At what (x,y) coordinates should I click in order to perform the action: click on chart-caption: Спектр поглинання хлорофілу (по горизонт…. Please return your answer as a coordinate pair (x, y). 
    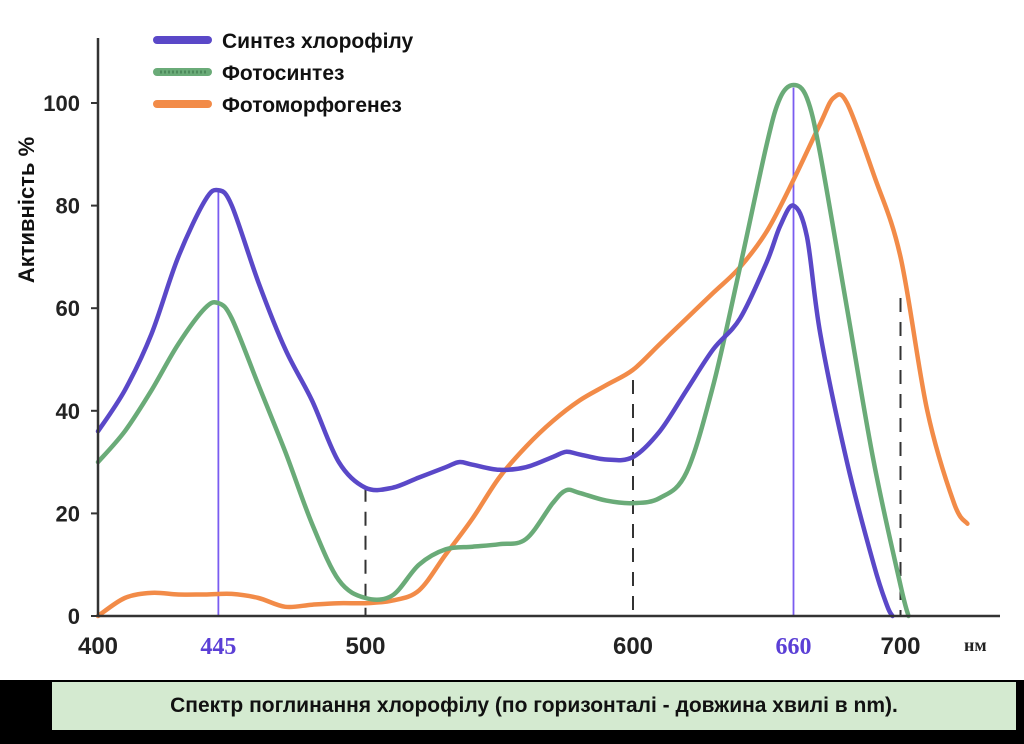
    Looking at the image, I should click on (534, 706).